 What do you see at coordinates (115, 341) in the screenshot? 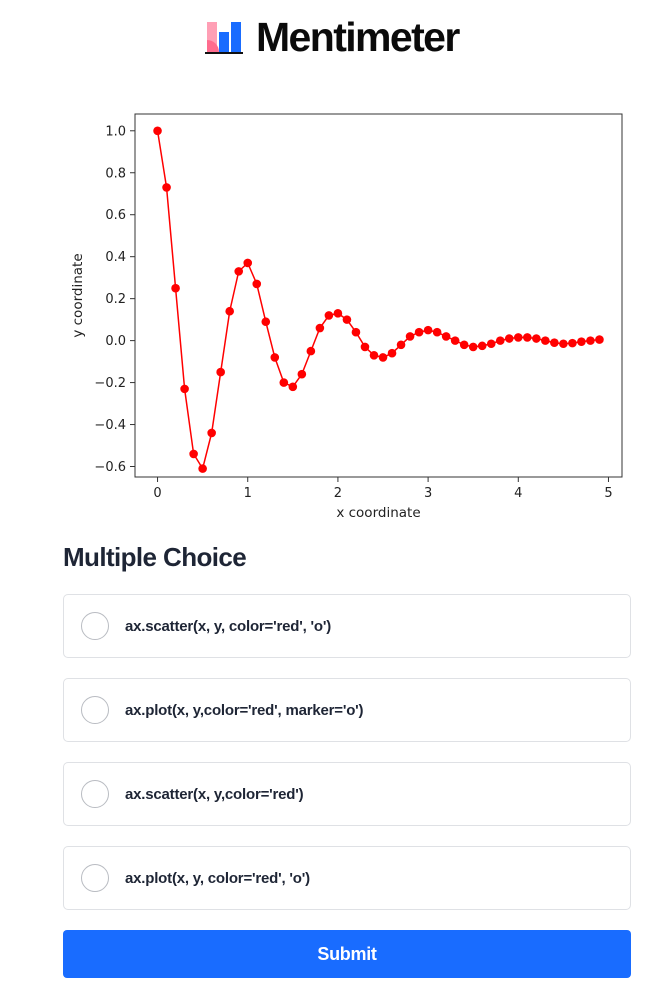
I see `y-tick-label: 0.0` at bounding box center [115, 341].